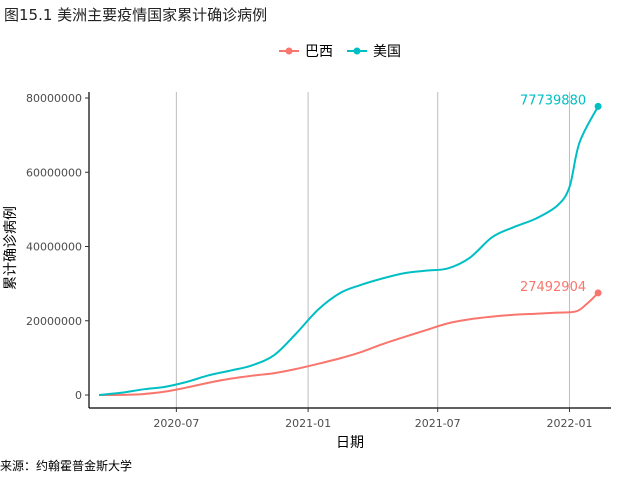  Describe the element at coordinates (340, 52) in the screenshot. I see `legend: 巴西 美国` at that location.